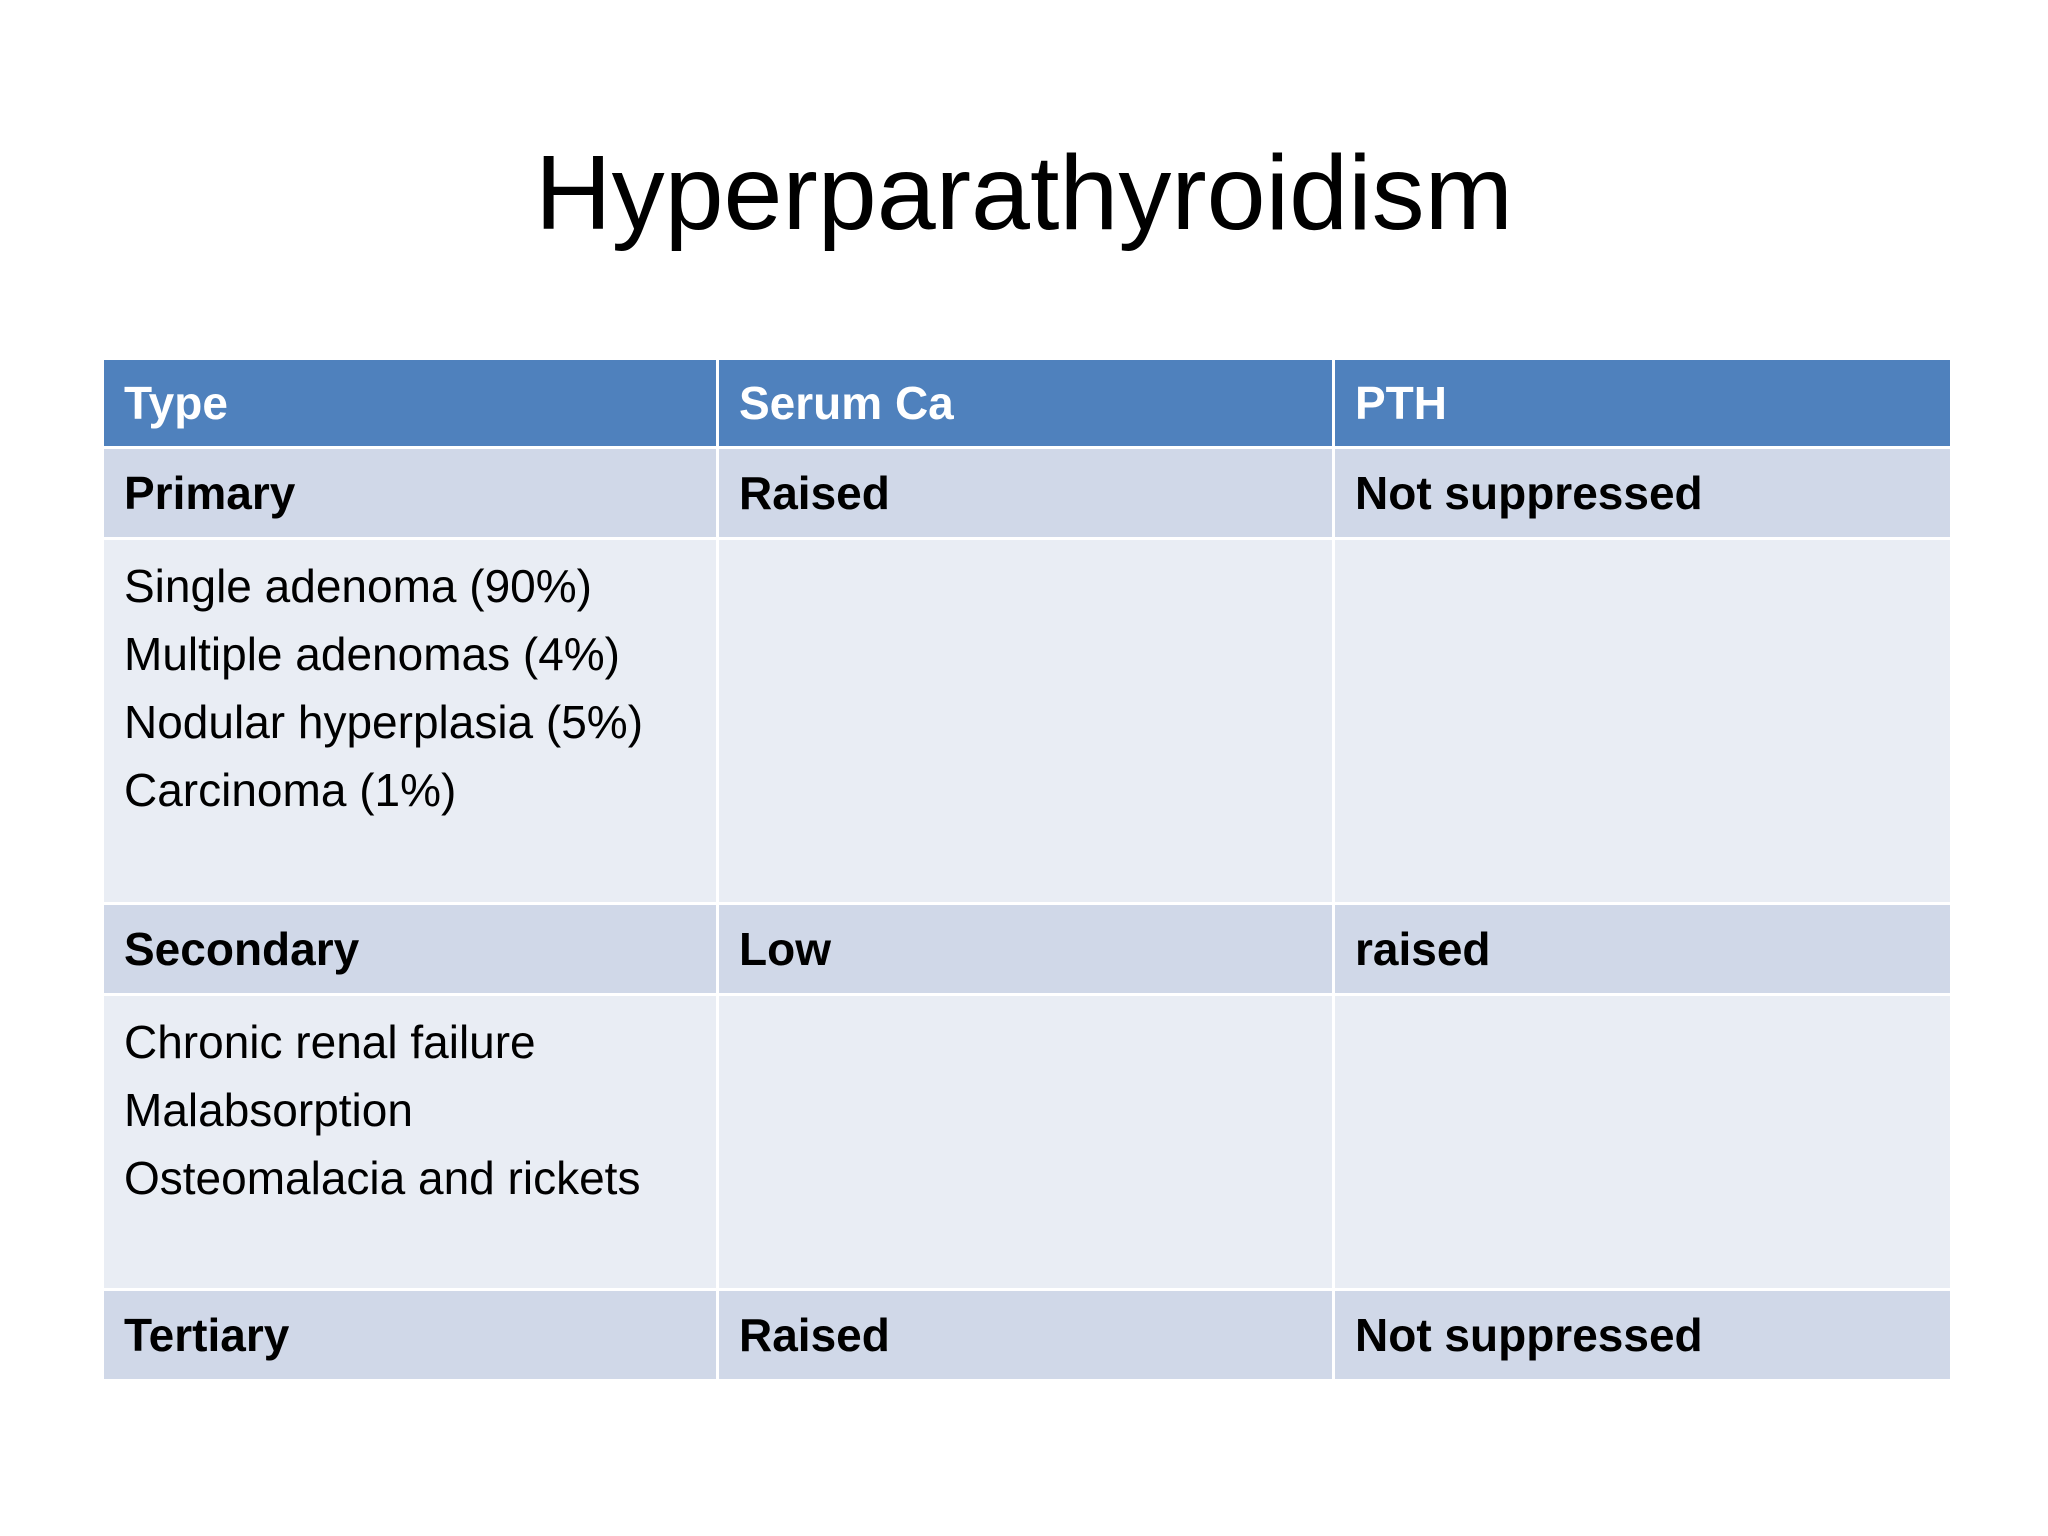 This screenshot has width=2048, height=1536. I want to click on header-cell: Type, so click(410, 403).